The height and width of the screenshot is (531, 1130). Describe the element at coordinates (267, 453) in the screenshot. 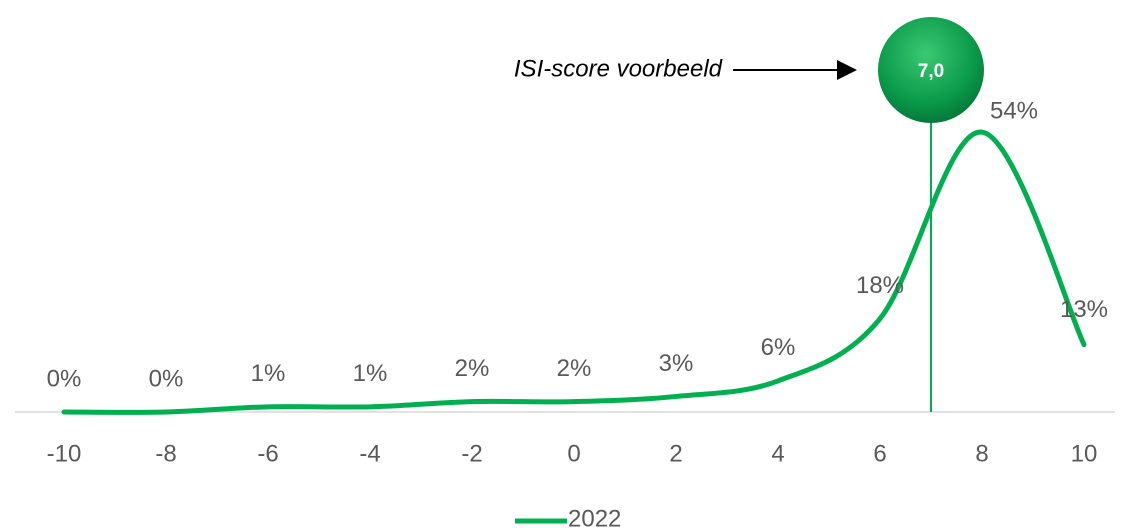

I see `x-tick-label: -6` at that location.